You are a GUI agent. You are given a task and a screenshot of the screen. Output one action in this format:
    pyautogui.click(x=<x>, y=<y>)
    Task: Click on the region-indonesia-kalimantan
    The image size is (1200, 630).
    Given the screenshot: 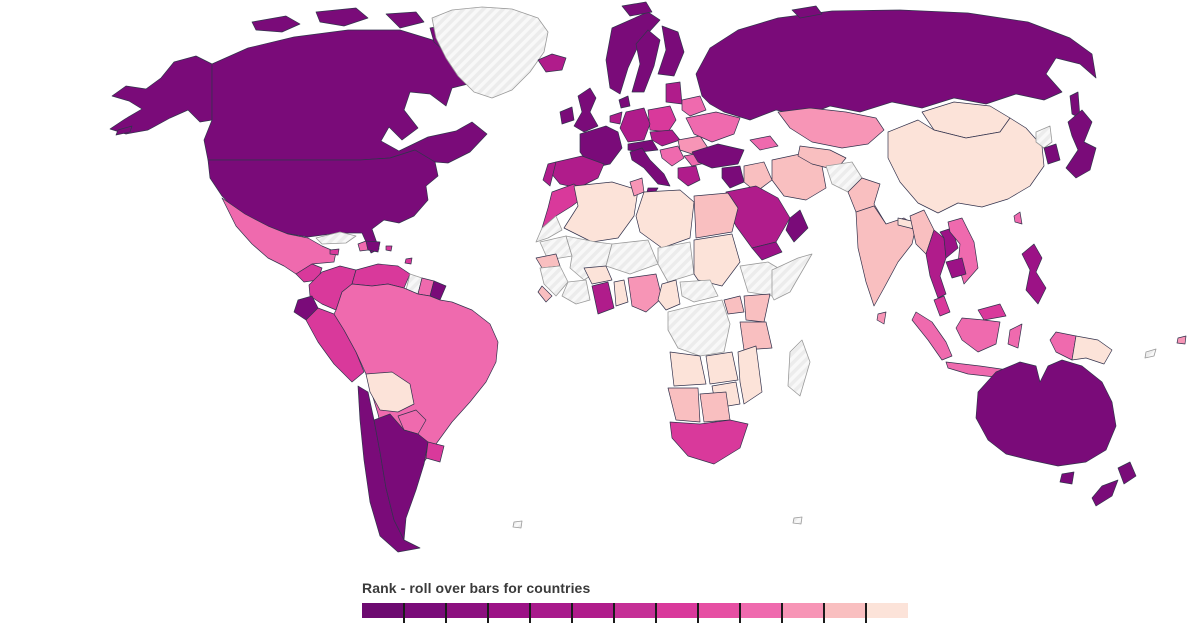 What is the action you would take?
    pyautogui.click(x=978, y=335)
    